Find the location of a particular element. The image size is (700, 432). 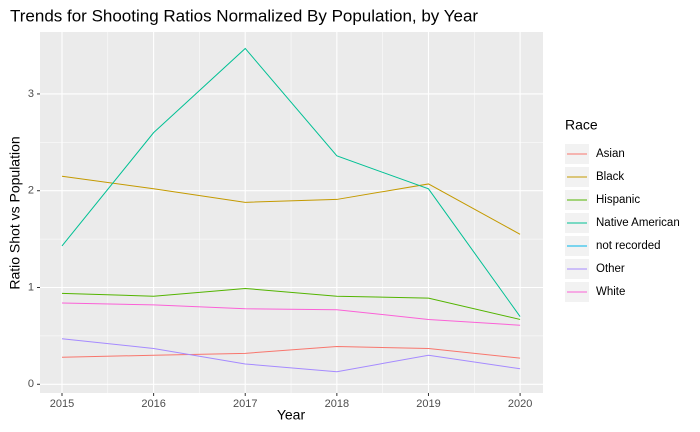

legend-title: Race is located at coordinates (581, 125).